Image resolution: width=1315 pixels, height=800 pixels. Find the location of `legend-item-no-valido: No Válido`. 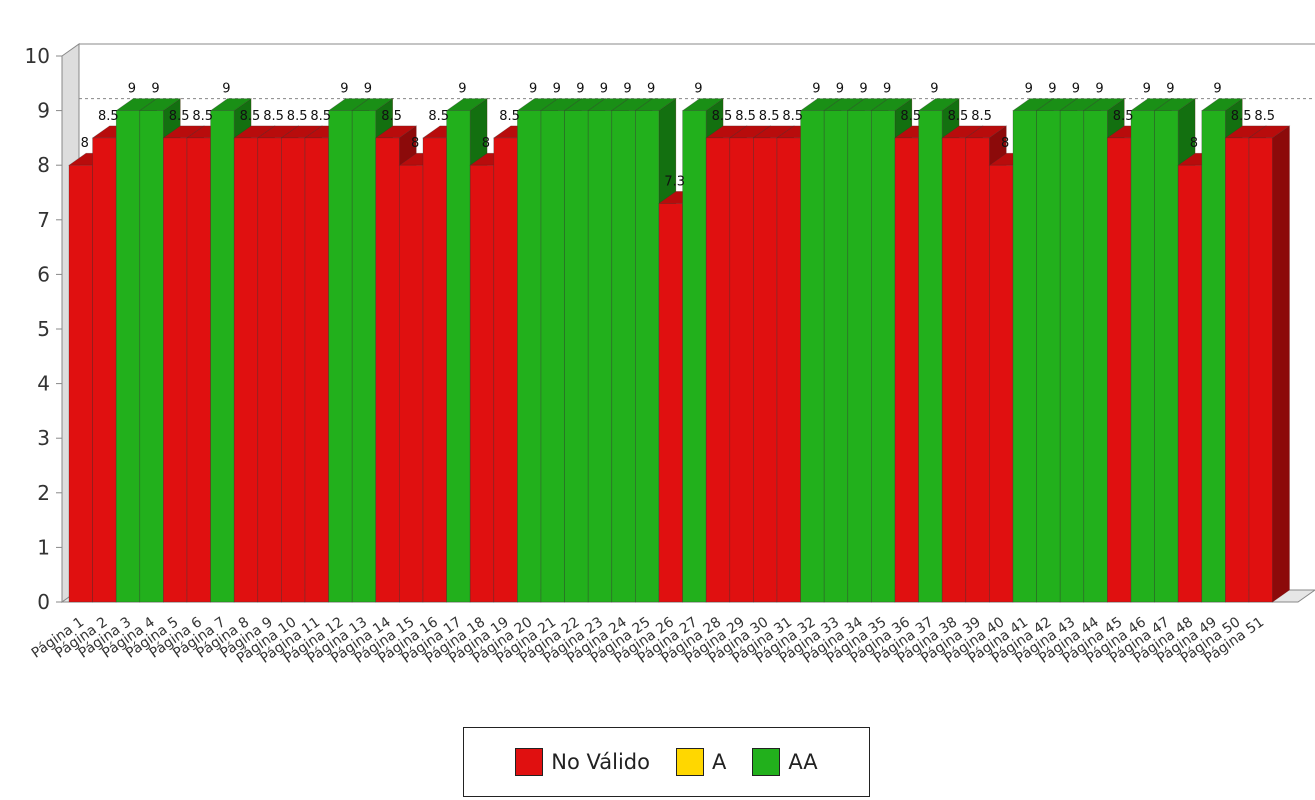

legend-item-no-valido: No Válido is located at coordinates (582, 762).